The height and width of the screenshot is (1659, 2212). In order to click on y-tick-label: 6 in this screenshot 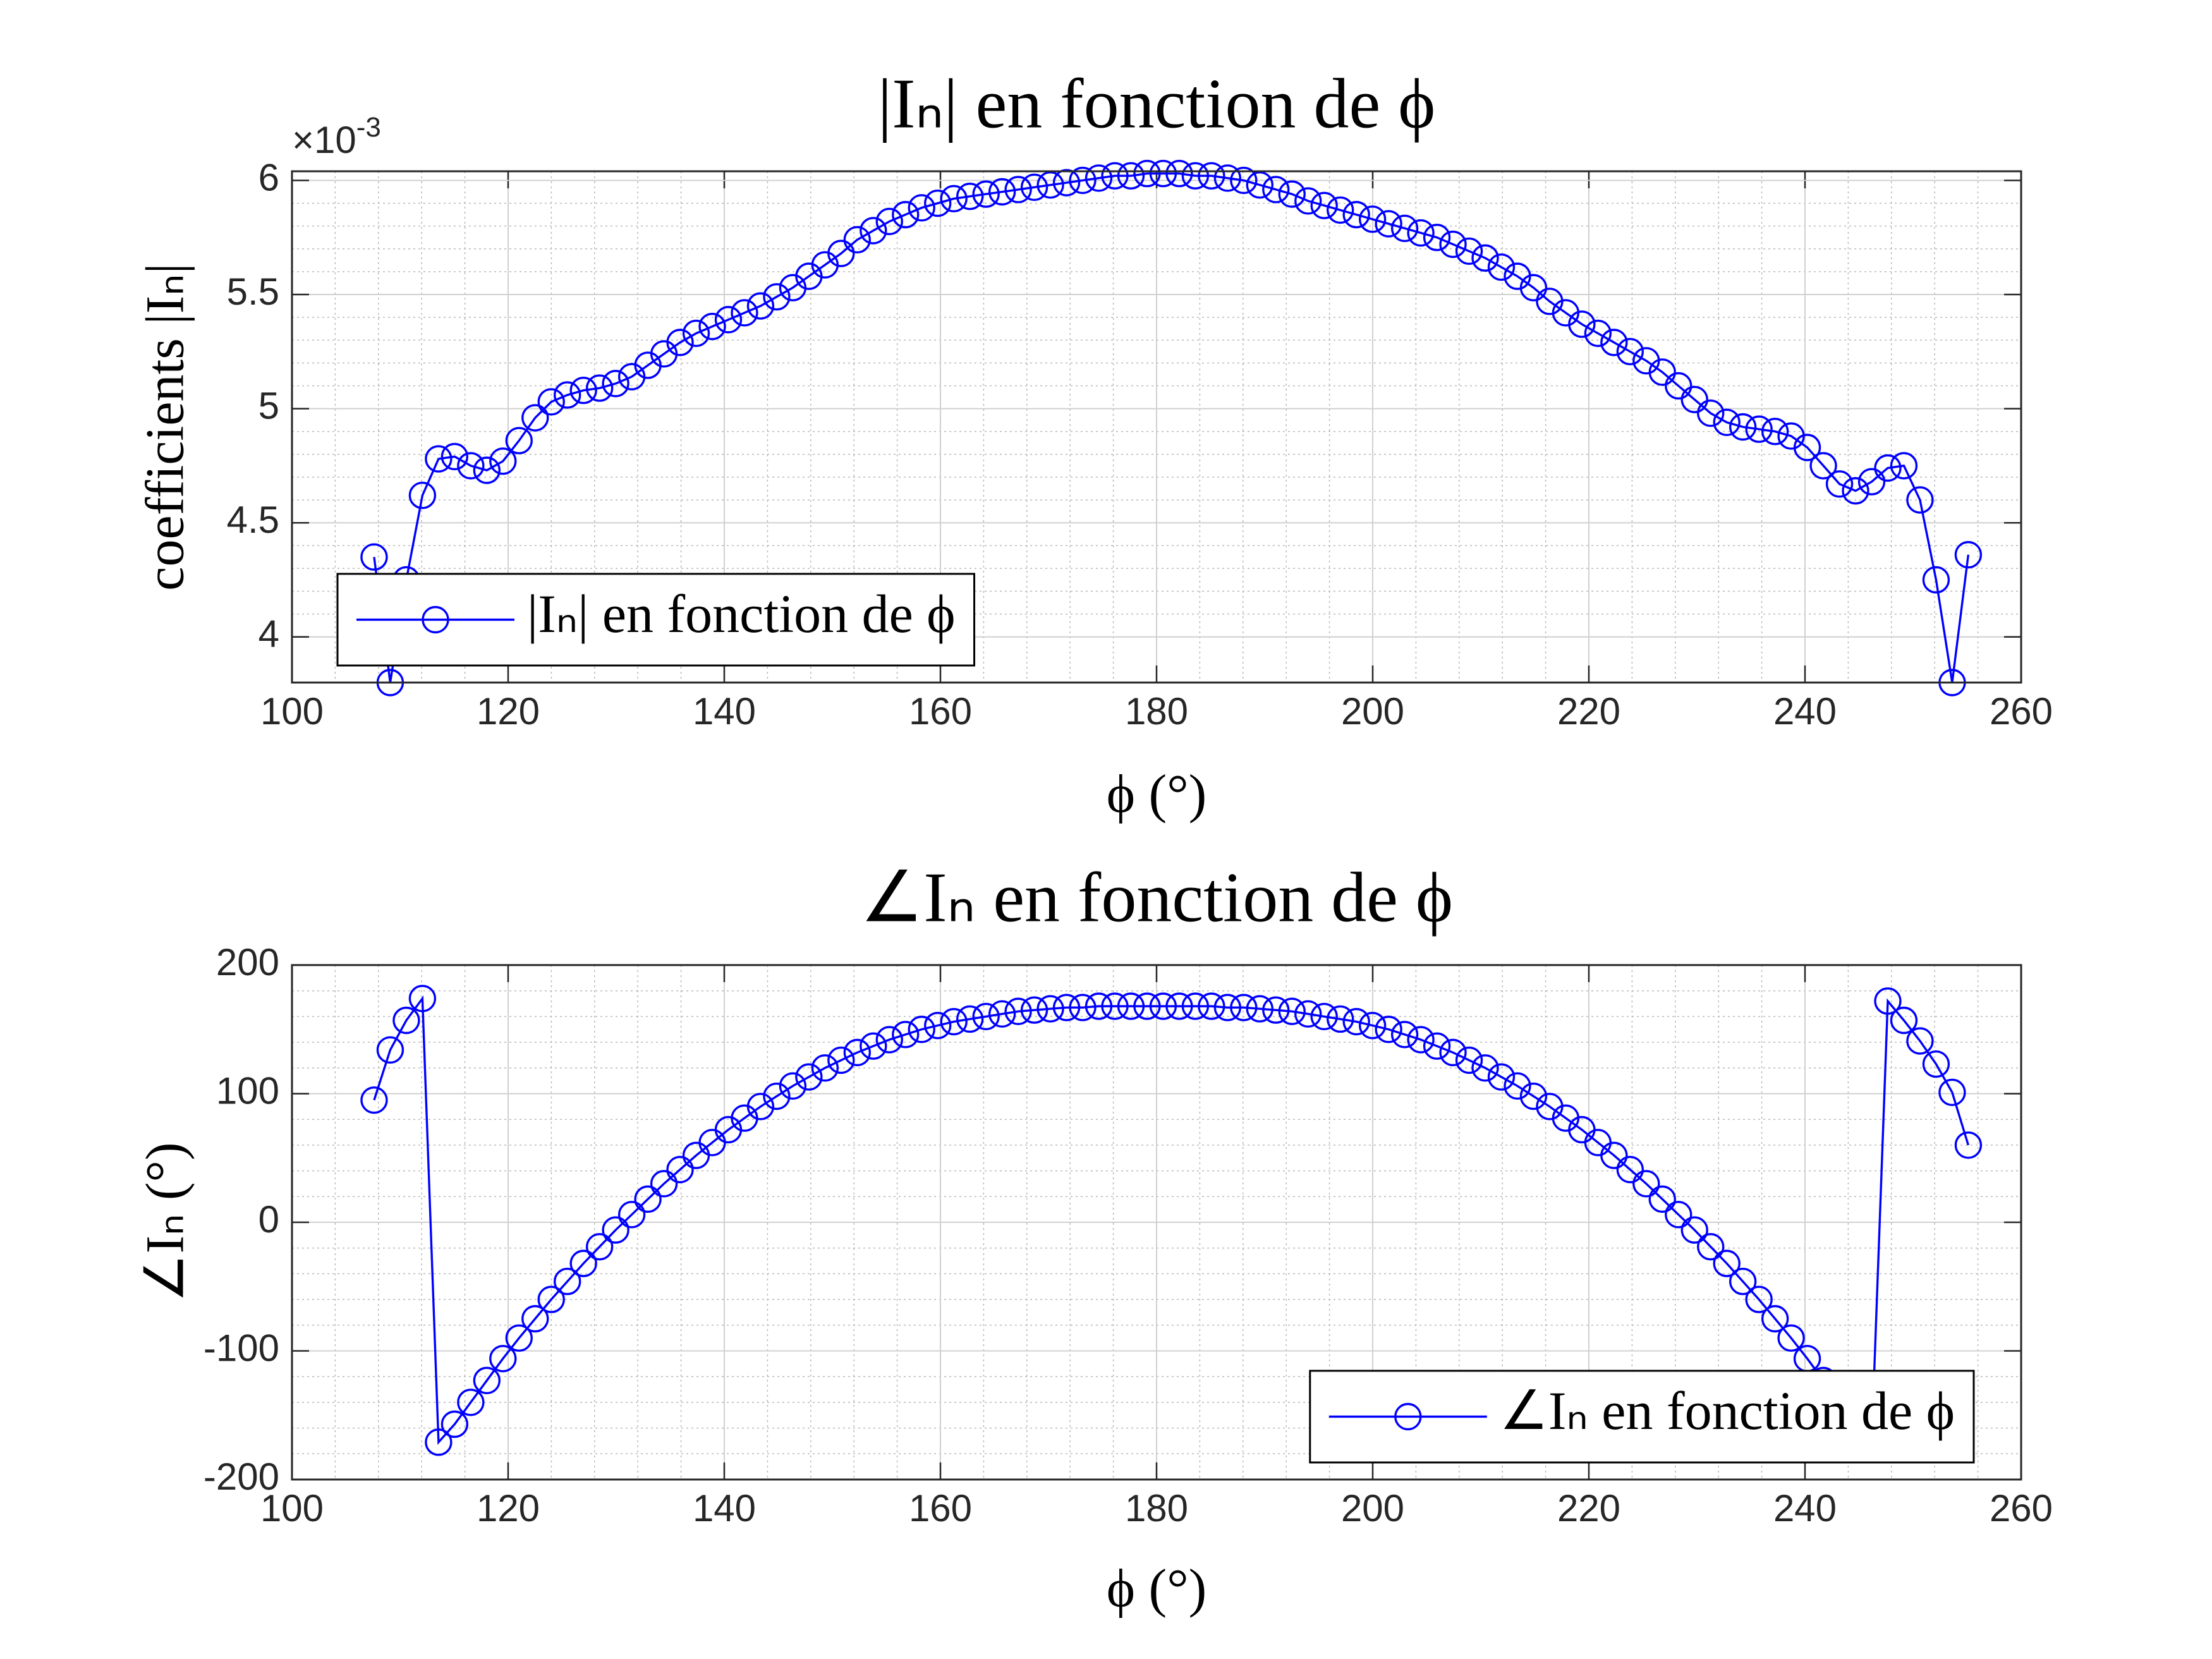, I will do `click(268, 177)`.